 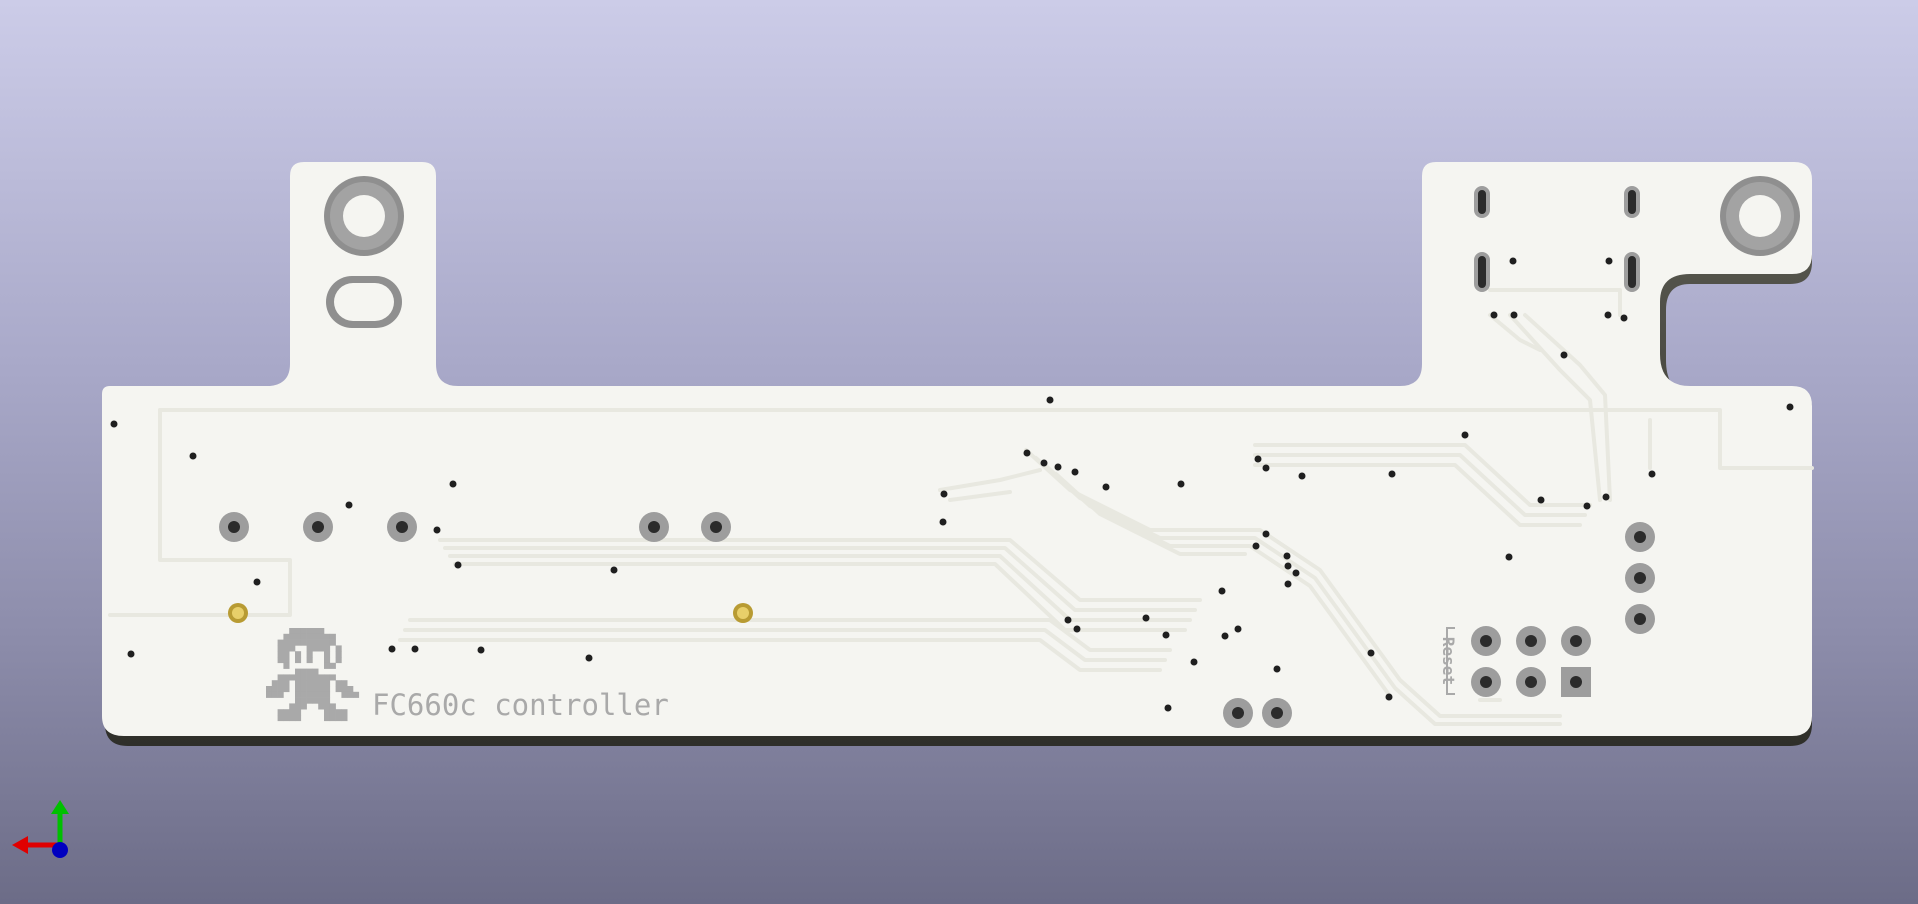 I want to click on mounting-hole-right, so click(x=1760, y=216).